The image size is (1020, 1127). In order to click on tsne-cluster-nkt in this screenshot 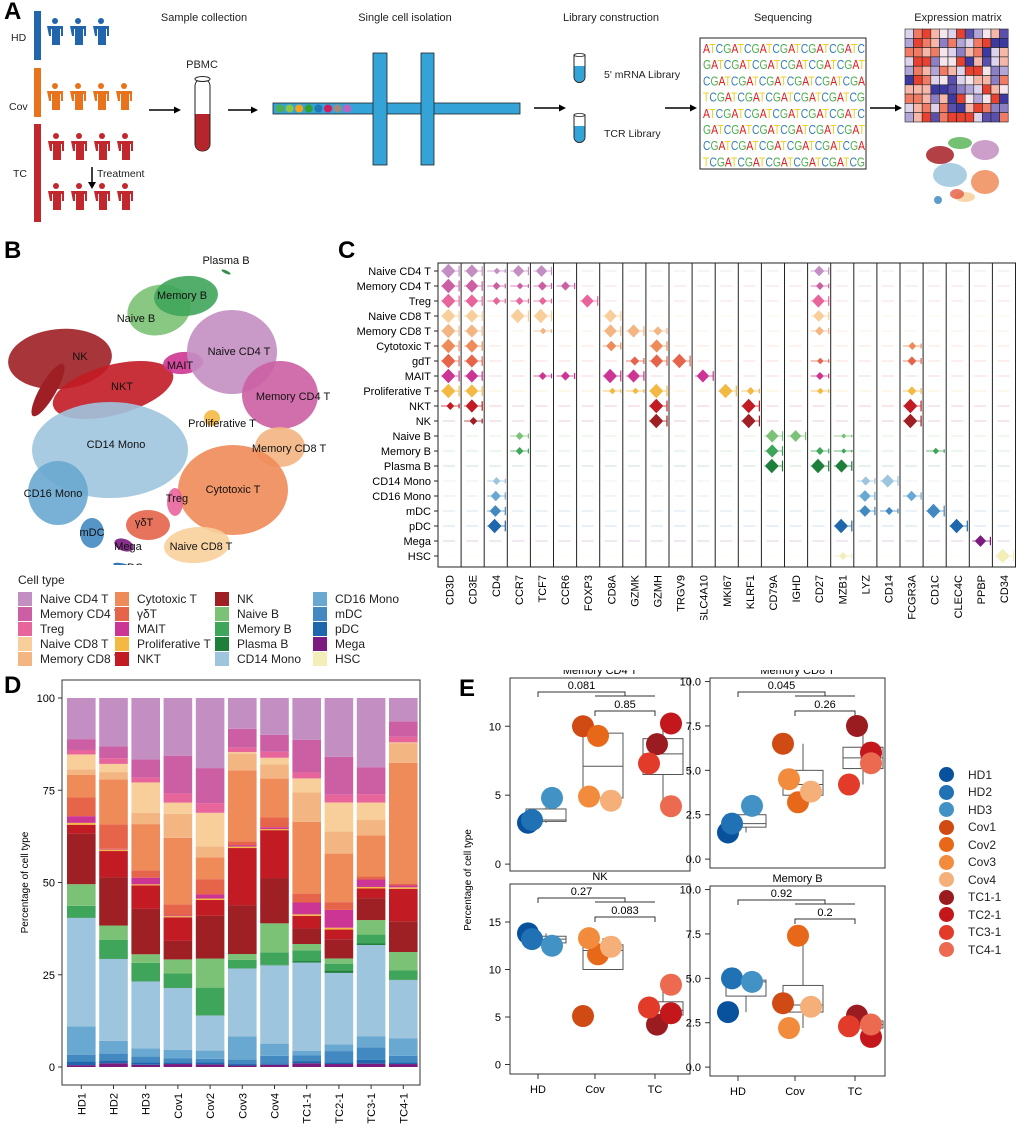, I will do `click(113, 390)`.